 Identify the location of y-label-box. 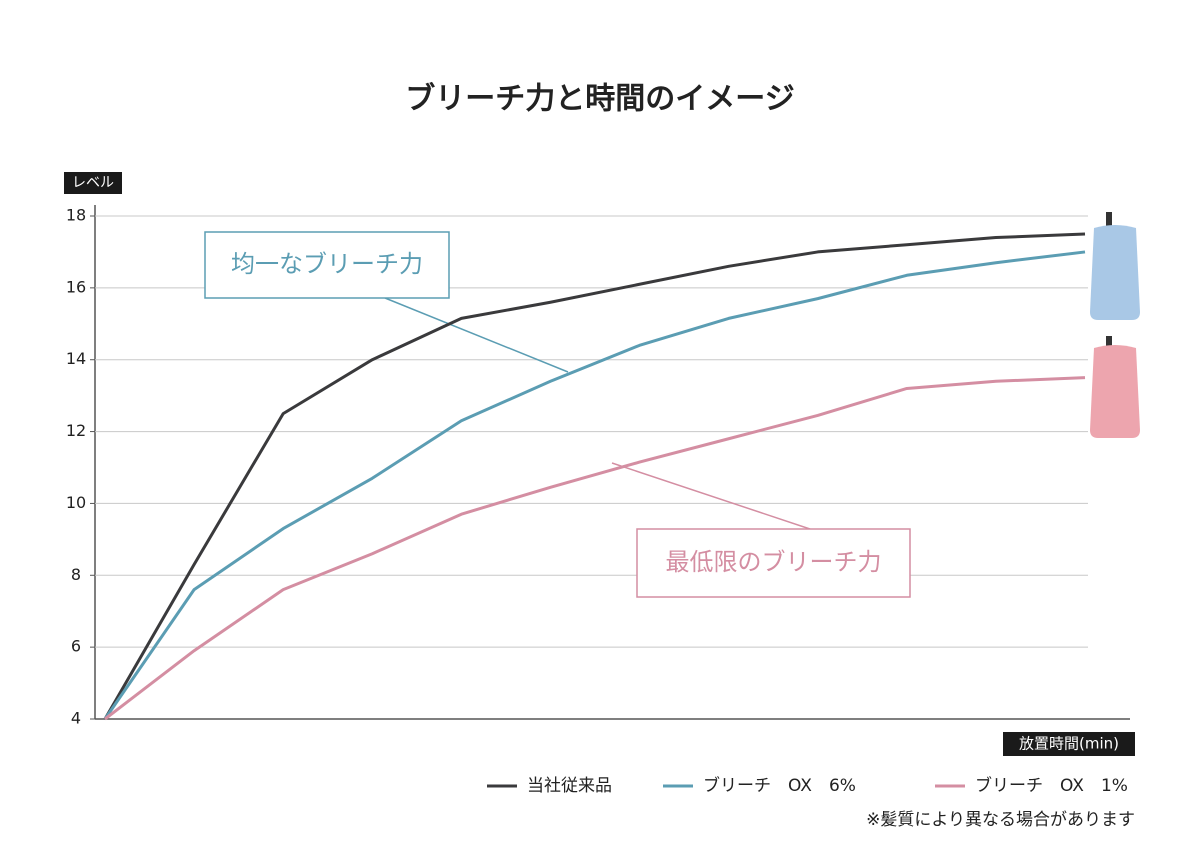
(93, 183).